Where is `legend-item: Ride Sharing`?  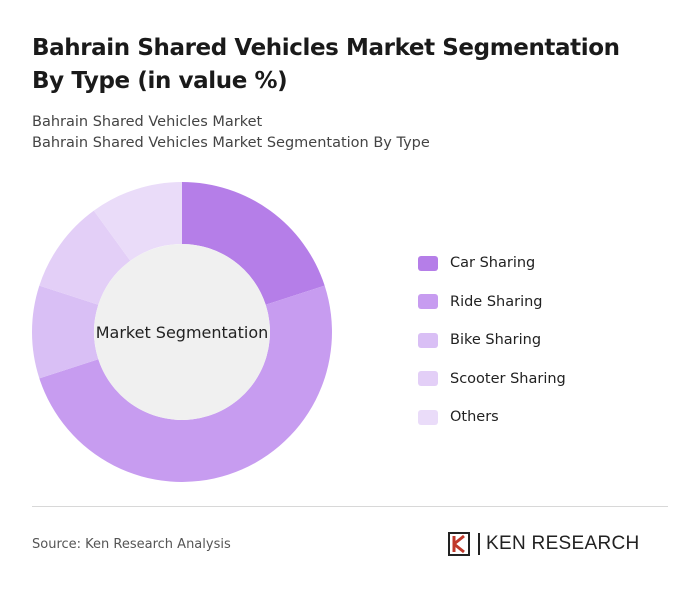
legend-item: Ride Sharing is located at coordinates (492, 302).